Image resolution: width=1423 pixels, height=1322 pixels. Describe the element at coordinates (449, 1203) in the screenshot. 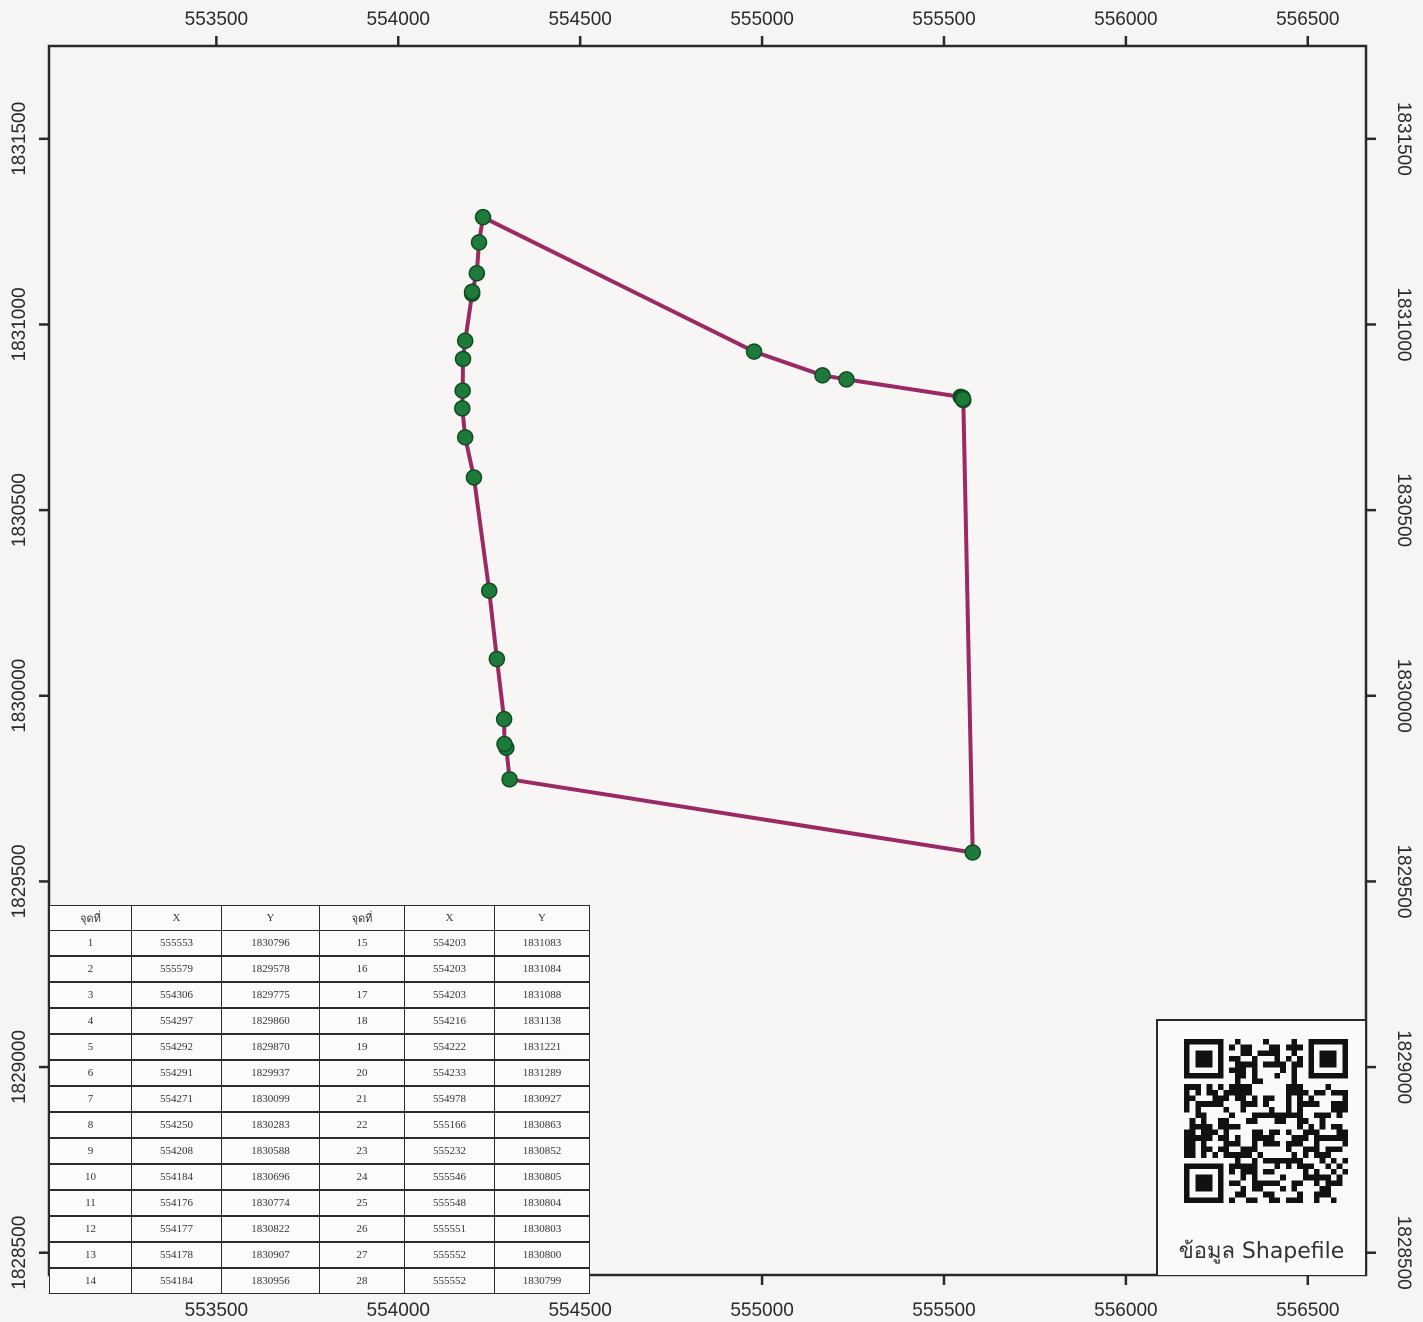

I see `table-cell: 555548` at that location.